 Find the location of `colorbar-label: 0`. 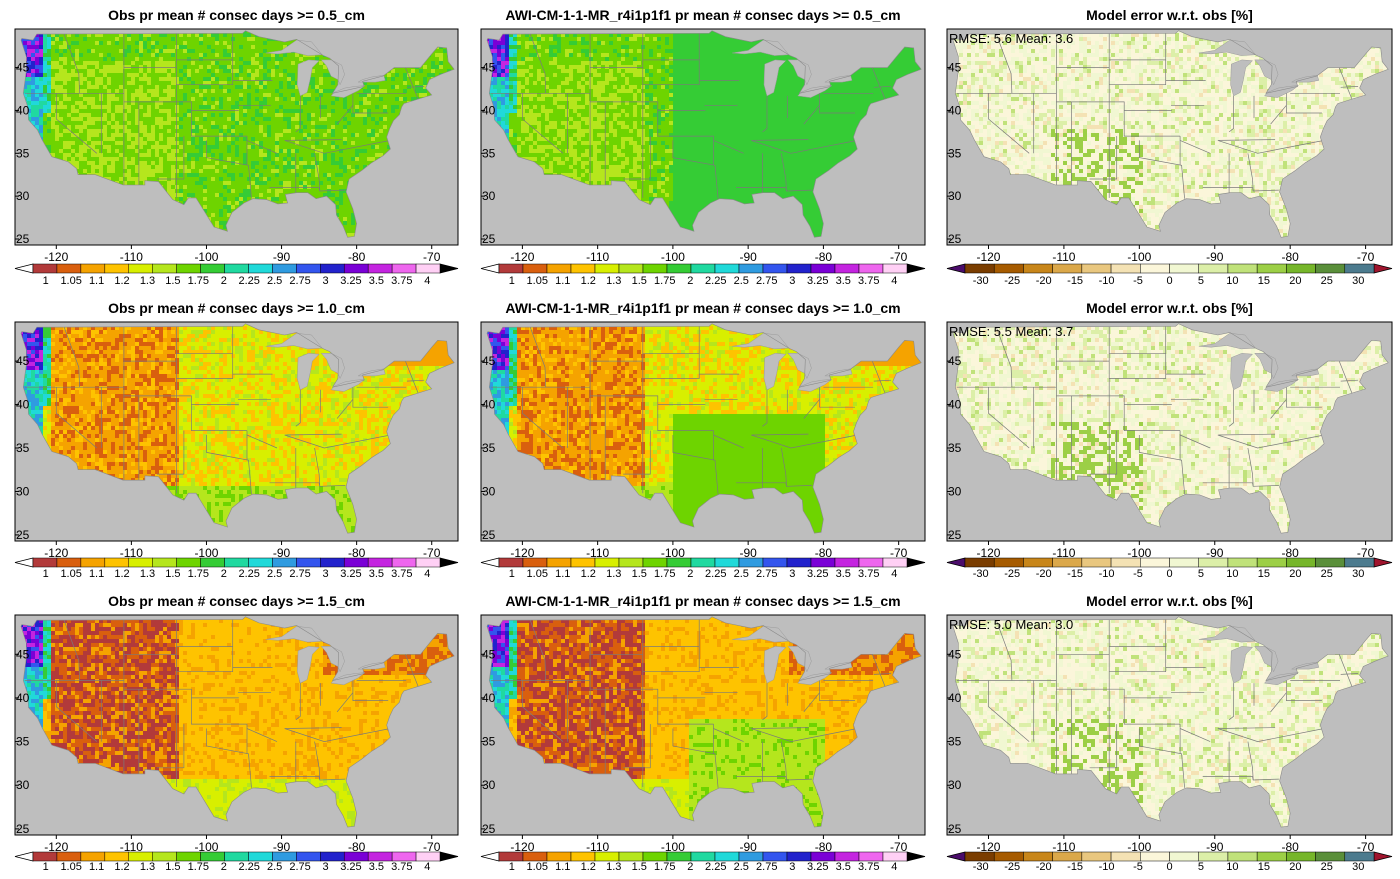

colorbar-label: 0 is located at coordinates (1169, 281).